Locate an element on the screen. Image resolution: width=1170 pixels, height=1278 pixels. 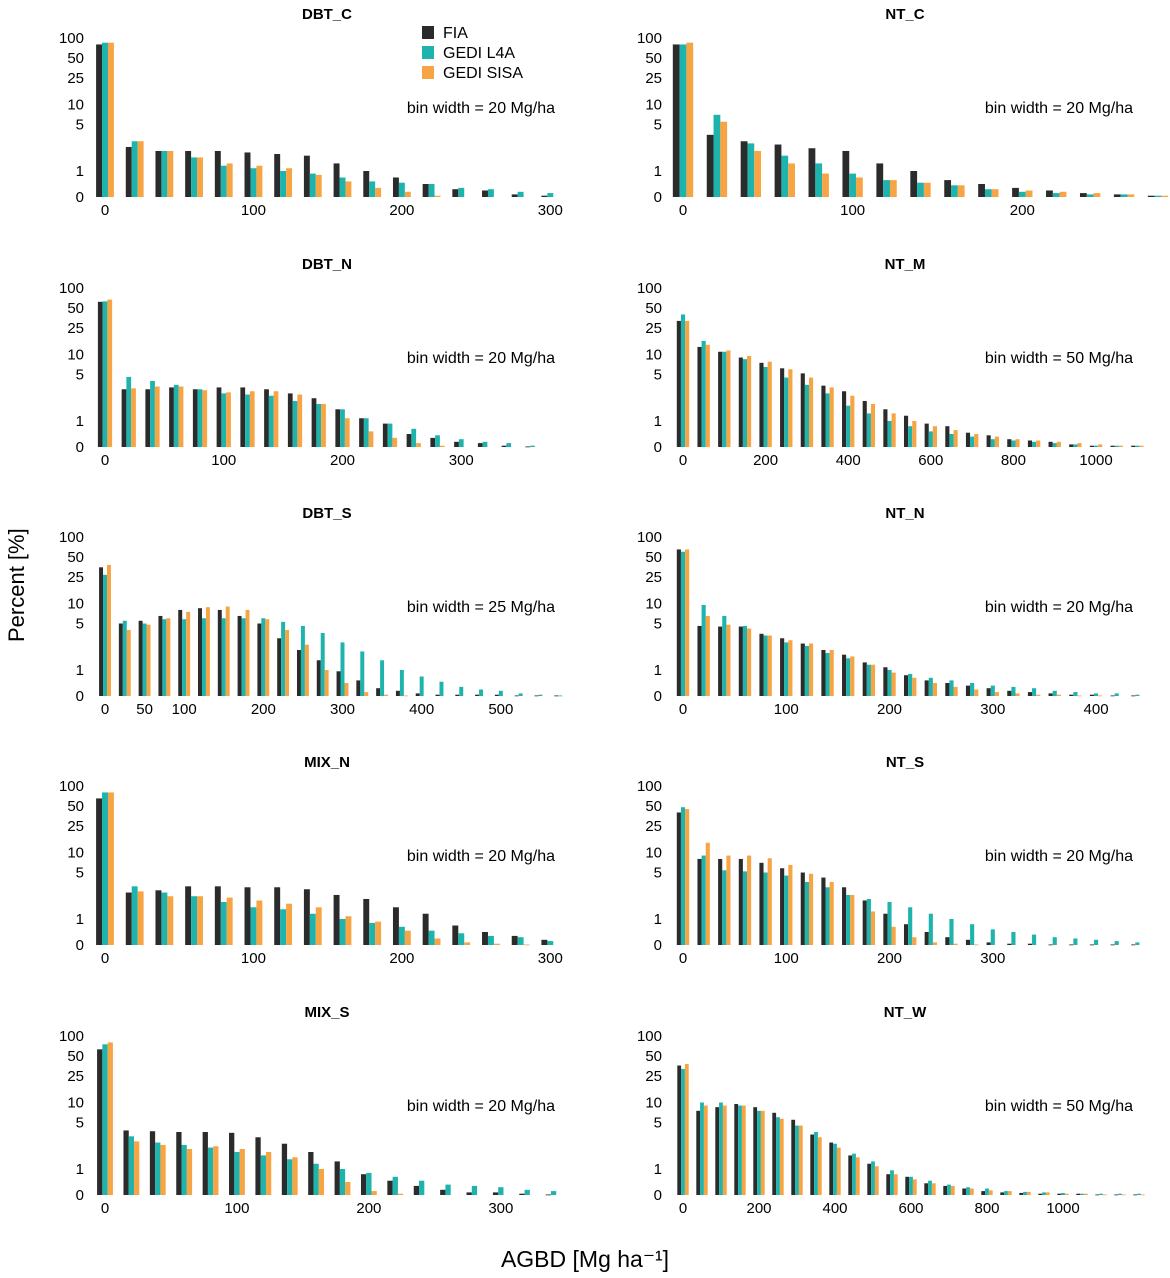
bin-width-annotation: bin width = 50 Mg/ha is located at coordinates (1059, 358).